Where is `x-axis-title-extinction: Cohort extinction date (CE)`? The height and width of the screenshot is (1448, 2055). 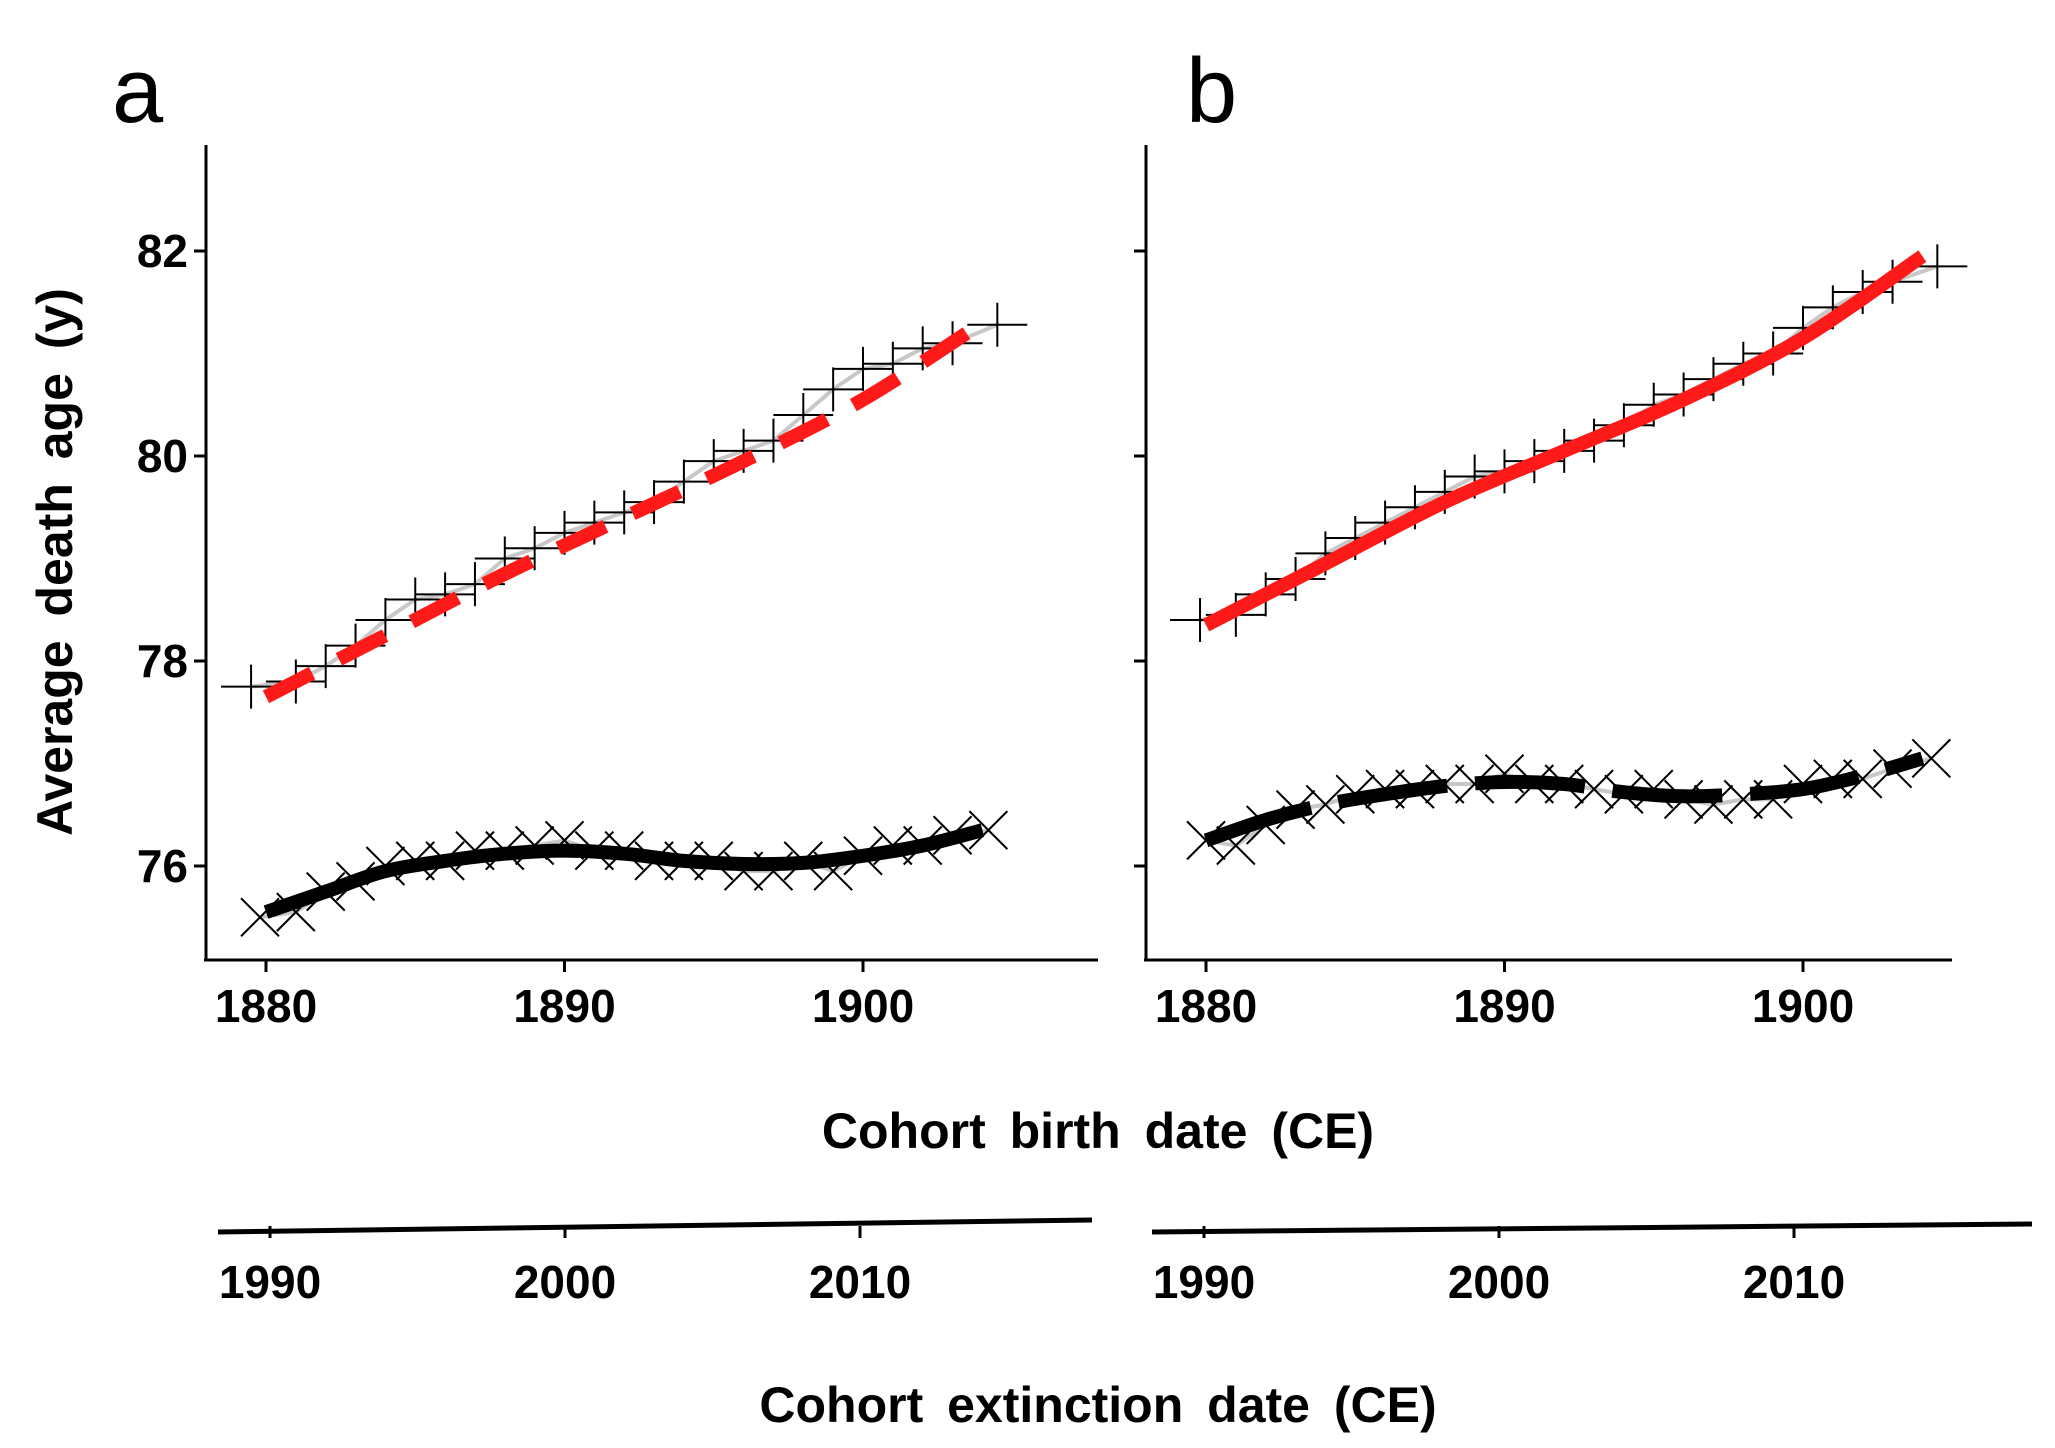
x-axis-title-extinction: Cohort extinction date (CE) is located at coordinates (1097, 1405).